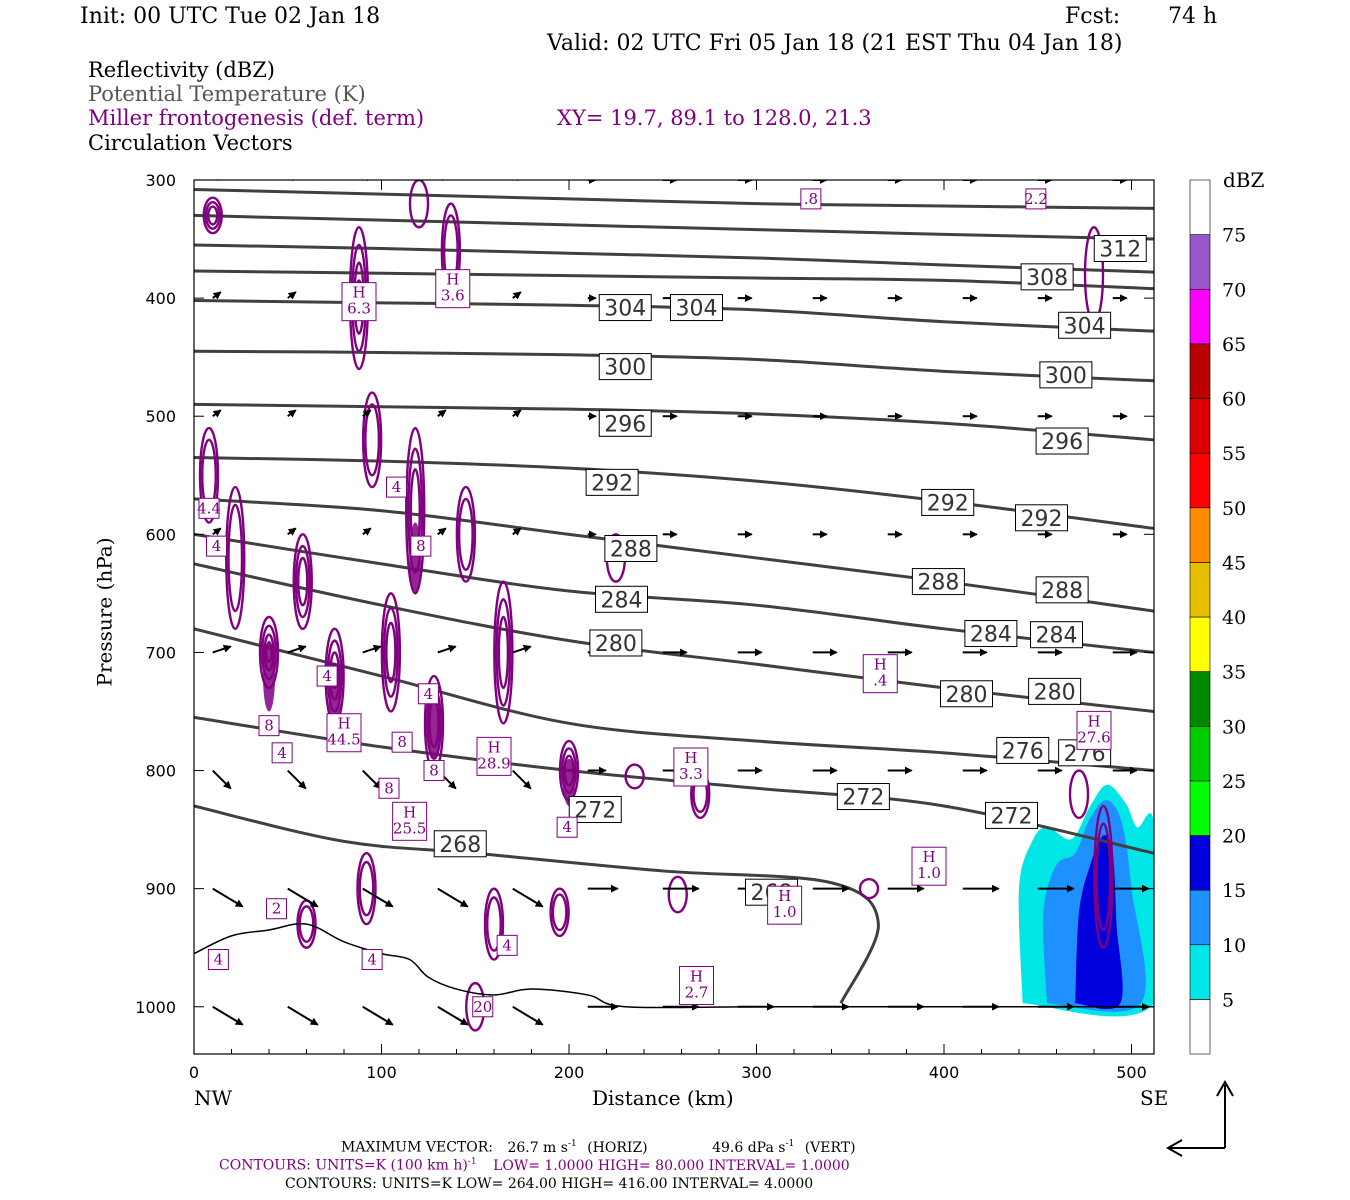 This screenshot has height=1200, width=1350. Describe the element at coordinates (343, 740) in the screenshot. I see `fronto-label: 44.5` at that location.